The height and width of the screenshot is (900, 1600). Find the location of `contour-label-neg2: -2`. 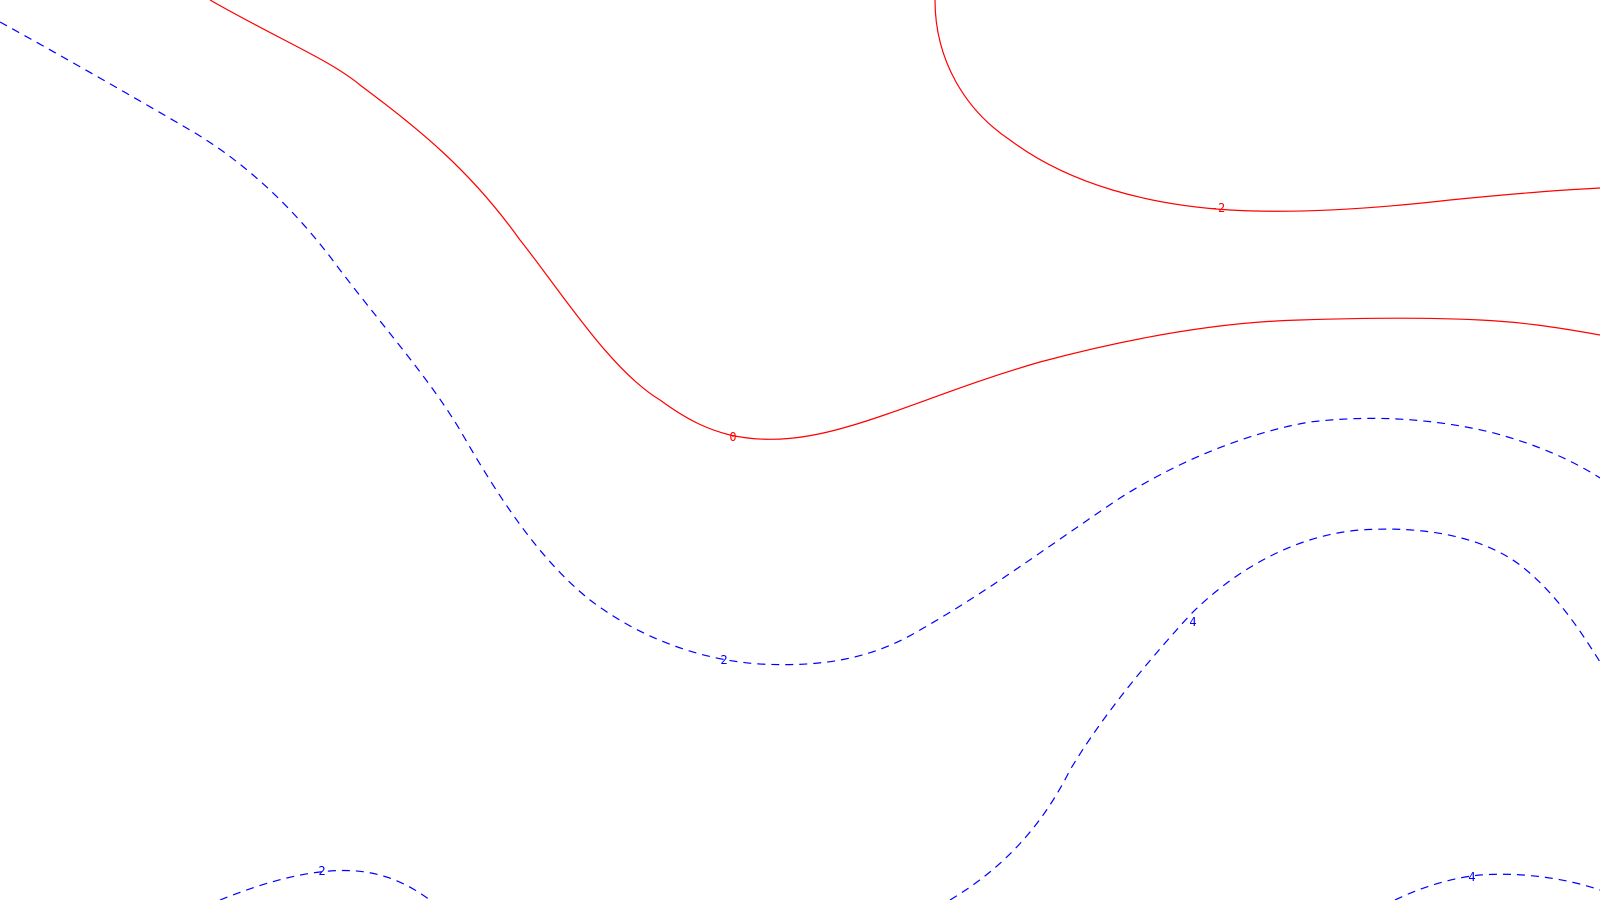

contour-label-neg2: -2 is located at coordinates (1218, 208).